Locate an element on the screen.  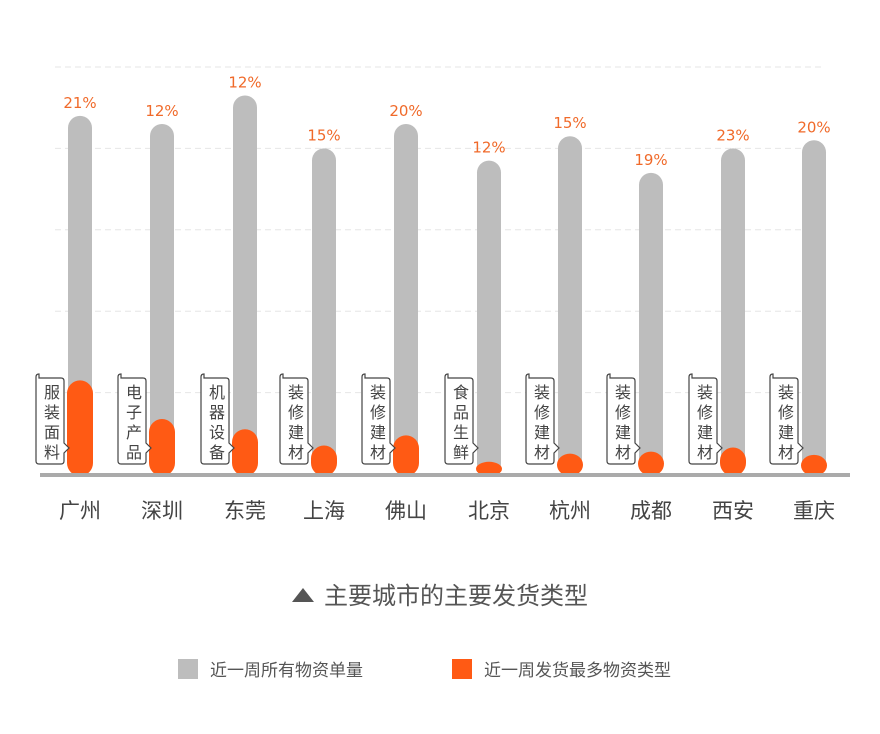
x-tick-label: 广州 is located at coordinates (80, 511).